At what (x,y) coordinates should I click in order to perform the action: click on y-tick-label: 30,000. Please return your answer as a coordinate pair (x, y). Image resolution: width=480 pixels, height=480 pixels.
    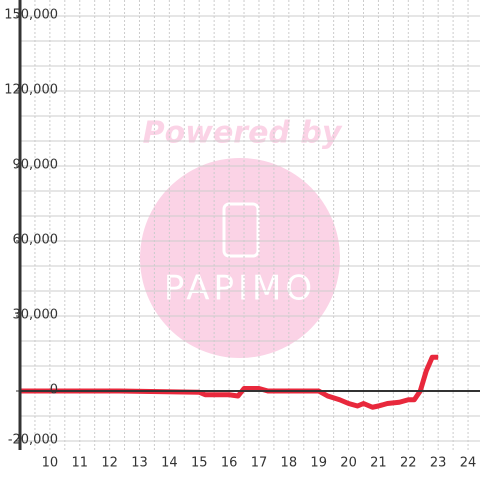
    Looking at the image, I should click on (36, 315).